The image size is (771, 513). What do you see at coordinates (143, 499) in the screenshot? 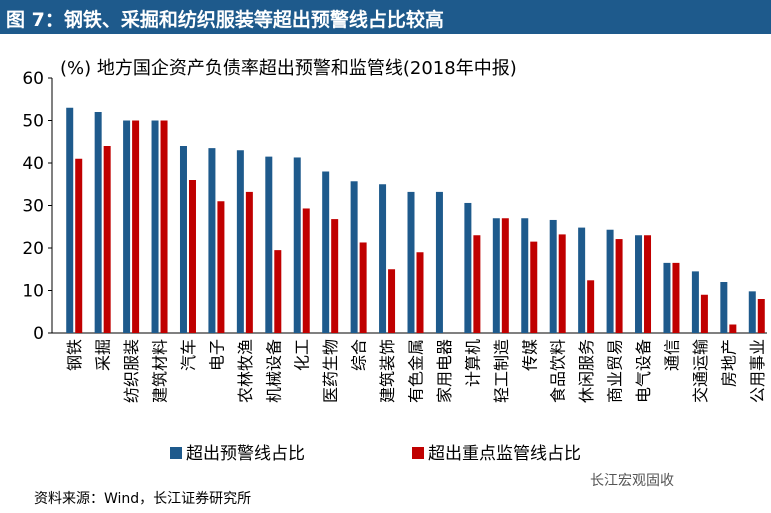
I see `source-note: 资料来源：Wind，长江证券研究所` at bounding box center [143, 499].